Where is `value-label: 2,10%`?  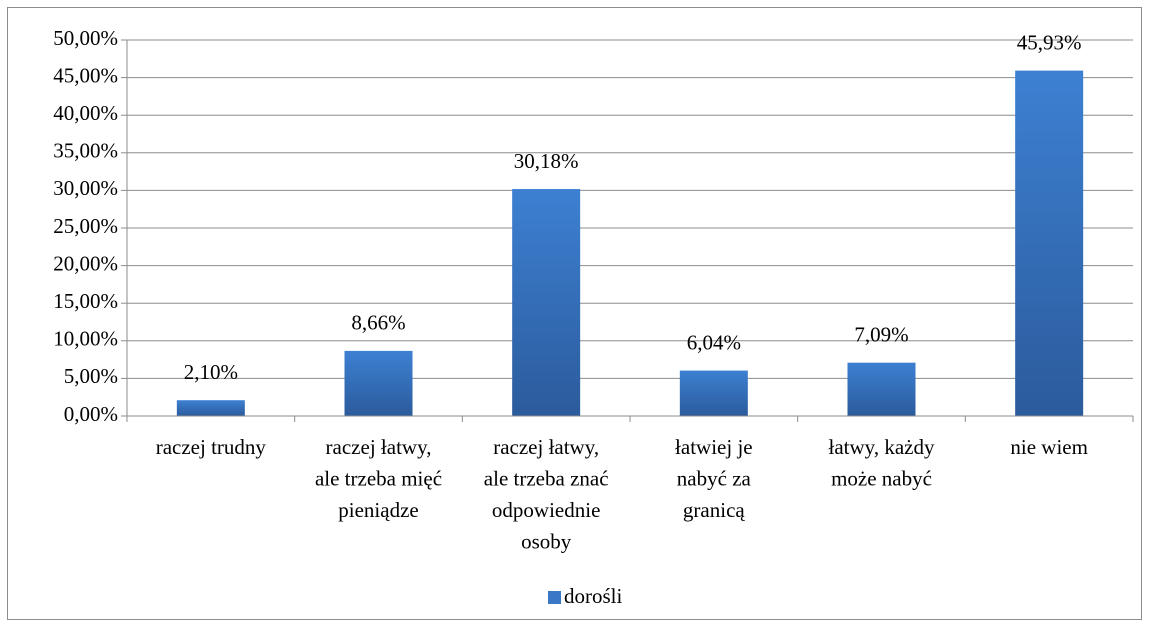
value-label: 2,10% is located at coordinates (211, 372).